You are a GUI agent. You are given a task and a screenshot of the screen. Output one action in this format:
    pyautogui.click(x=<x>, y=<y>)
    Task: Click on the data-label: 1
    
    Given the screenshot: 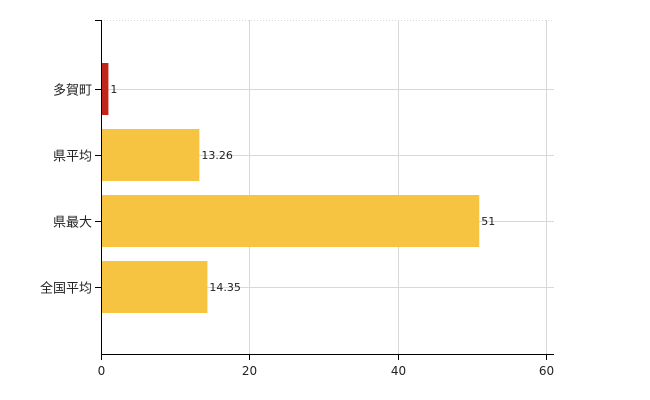 What is the action you would take?
    pyautogui.click(x=113, y=89)
    